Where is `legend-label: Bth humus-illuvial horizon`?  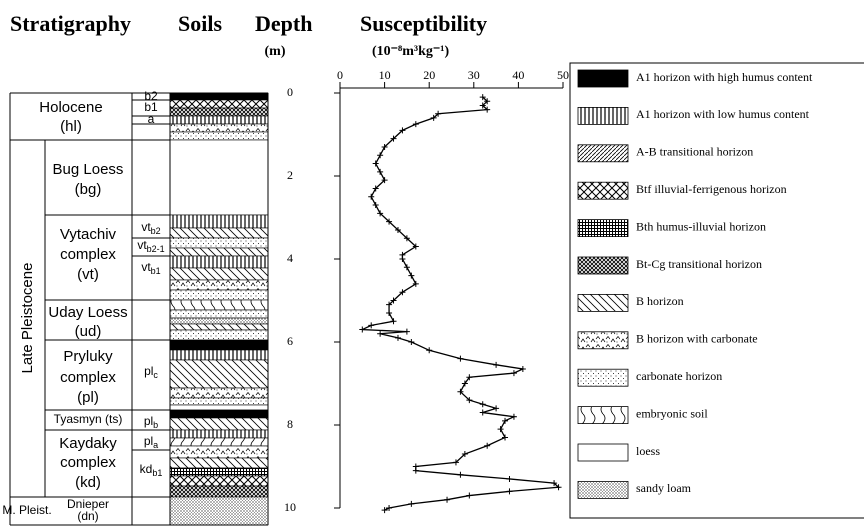
legend-label: Bth humus-illuvial horizon is located at coordinates (701, 226).